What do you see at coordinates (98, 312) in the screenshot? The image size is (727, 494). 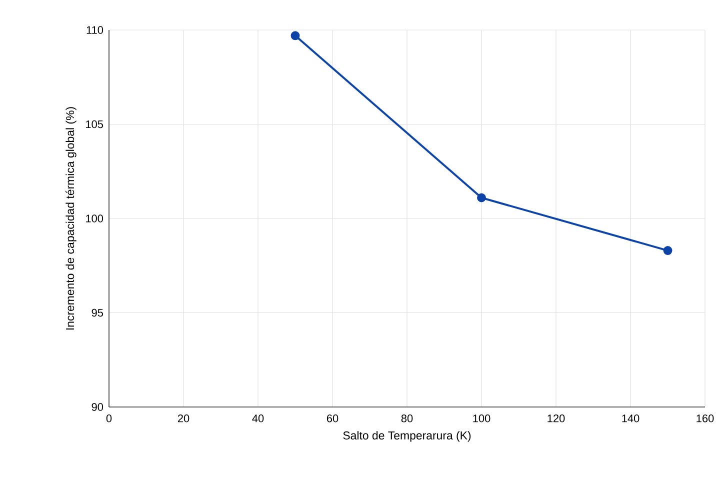 I see `y-tick-label: 95` at bounding box center [98, 312].